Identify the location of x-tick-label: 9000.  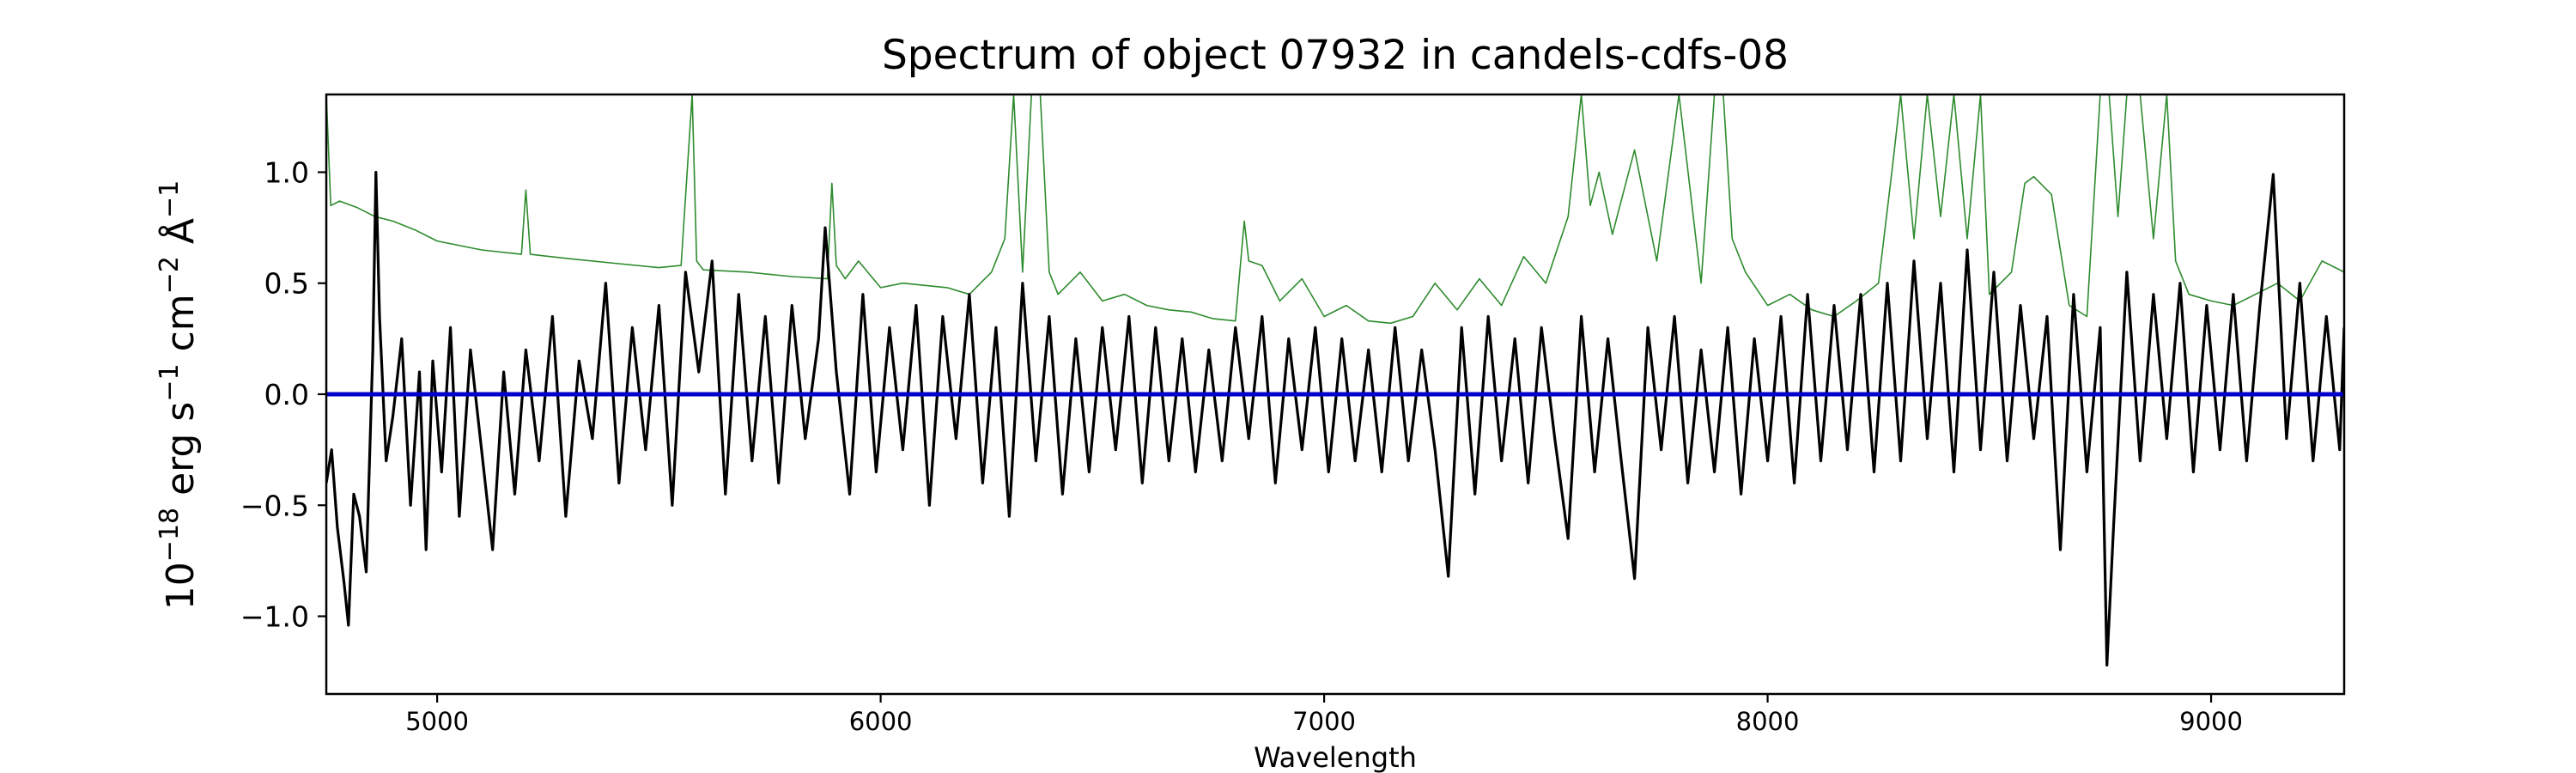
(2211, 721).